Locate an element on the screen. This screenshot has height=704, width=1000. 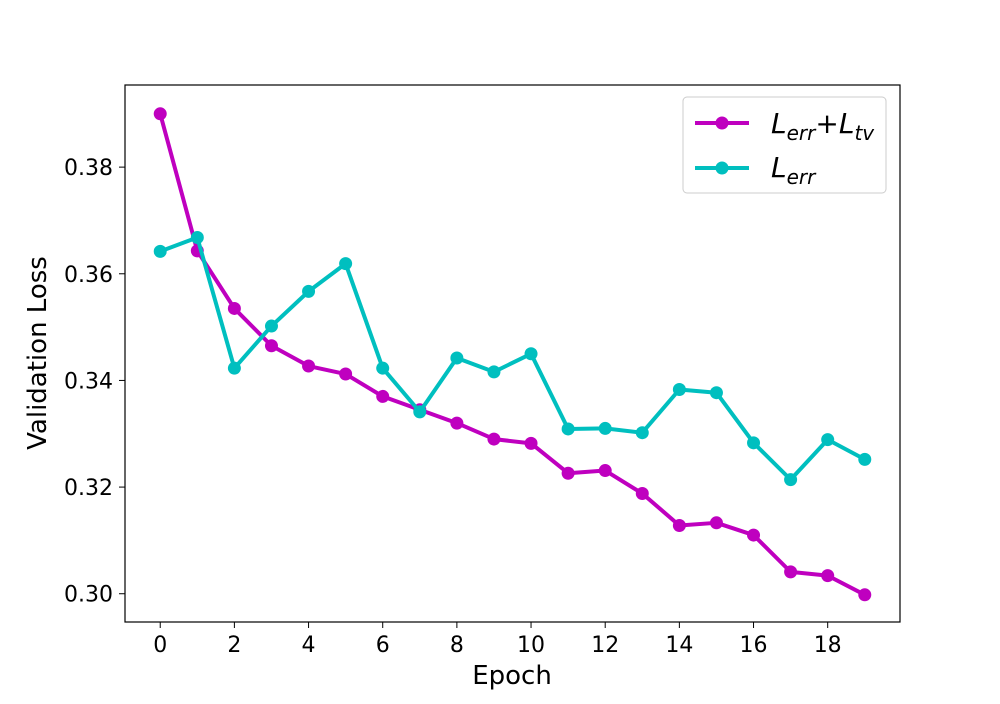
legend-lerr-ltv-sub1: err is located at coordinates (802, 133).